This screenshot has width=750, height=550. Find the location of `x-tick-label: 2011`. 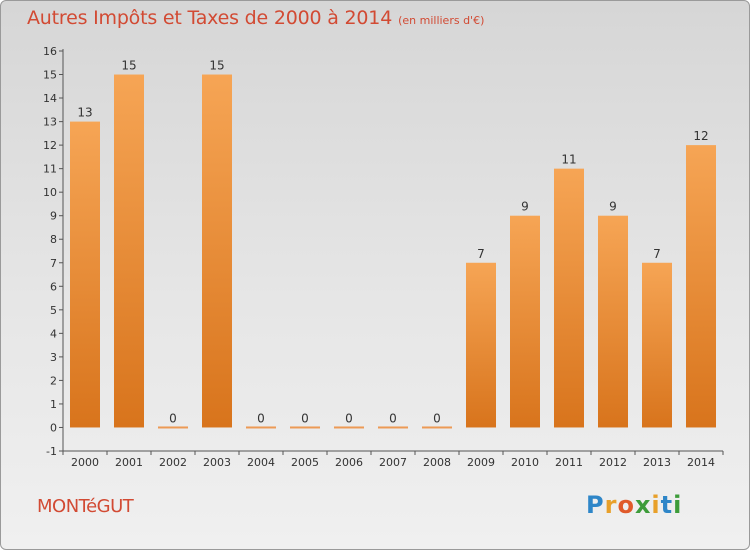

x-tick-label: 2011 is located at coordinates (569, 462).